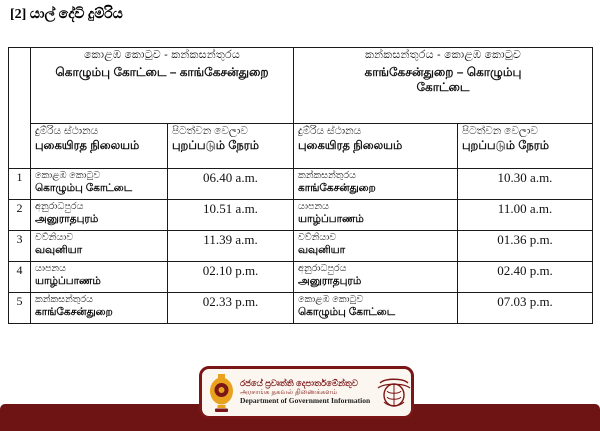  What do you see at coordinates (305, 401) in the screenshot?
I see `department-name-english: Department of Government Information` at bounding box center [305, 401].